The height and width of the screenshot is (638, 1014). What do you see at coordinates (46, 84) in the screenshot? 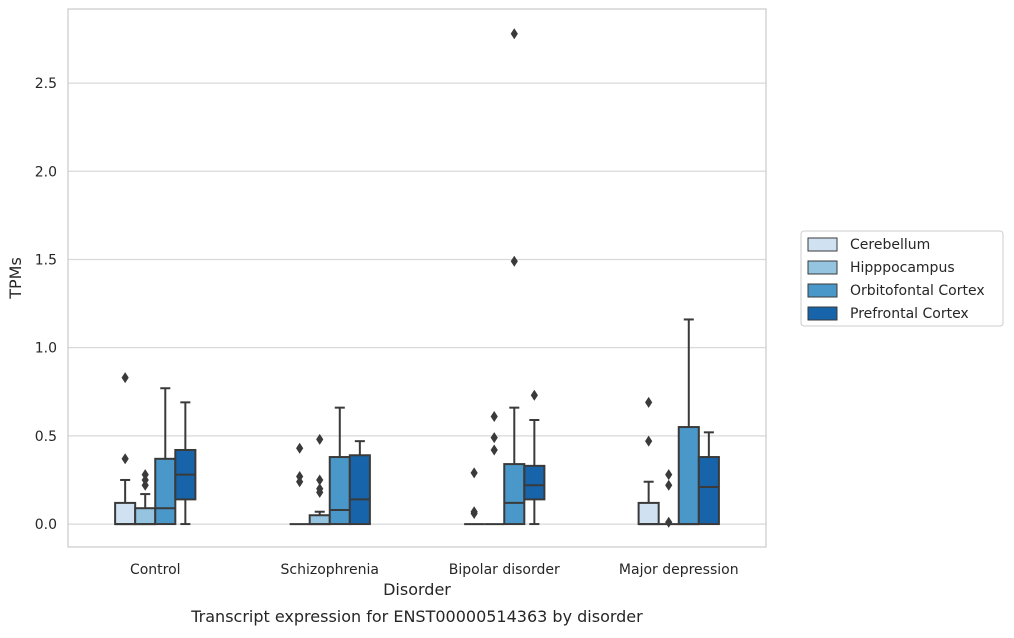
I see `y-tick-label: 2.5` at bounding box center [46, 84].